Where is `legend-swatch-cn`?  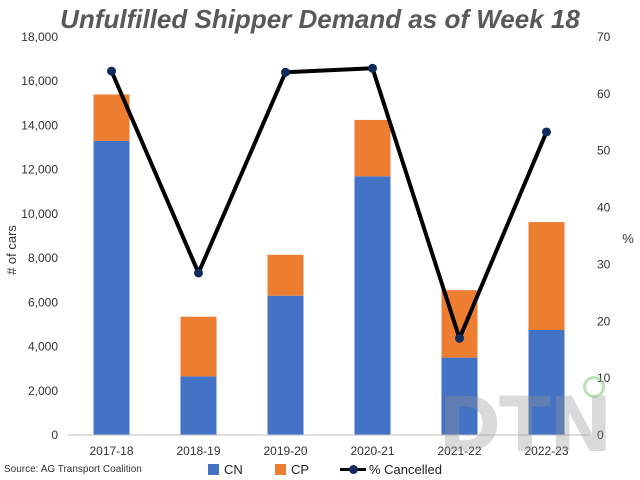
legend-swatch-cn is located at coordinates (213, 469).